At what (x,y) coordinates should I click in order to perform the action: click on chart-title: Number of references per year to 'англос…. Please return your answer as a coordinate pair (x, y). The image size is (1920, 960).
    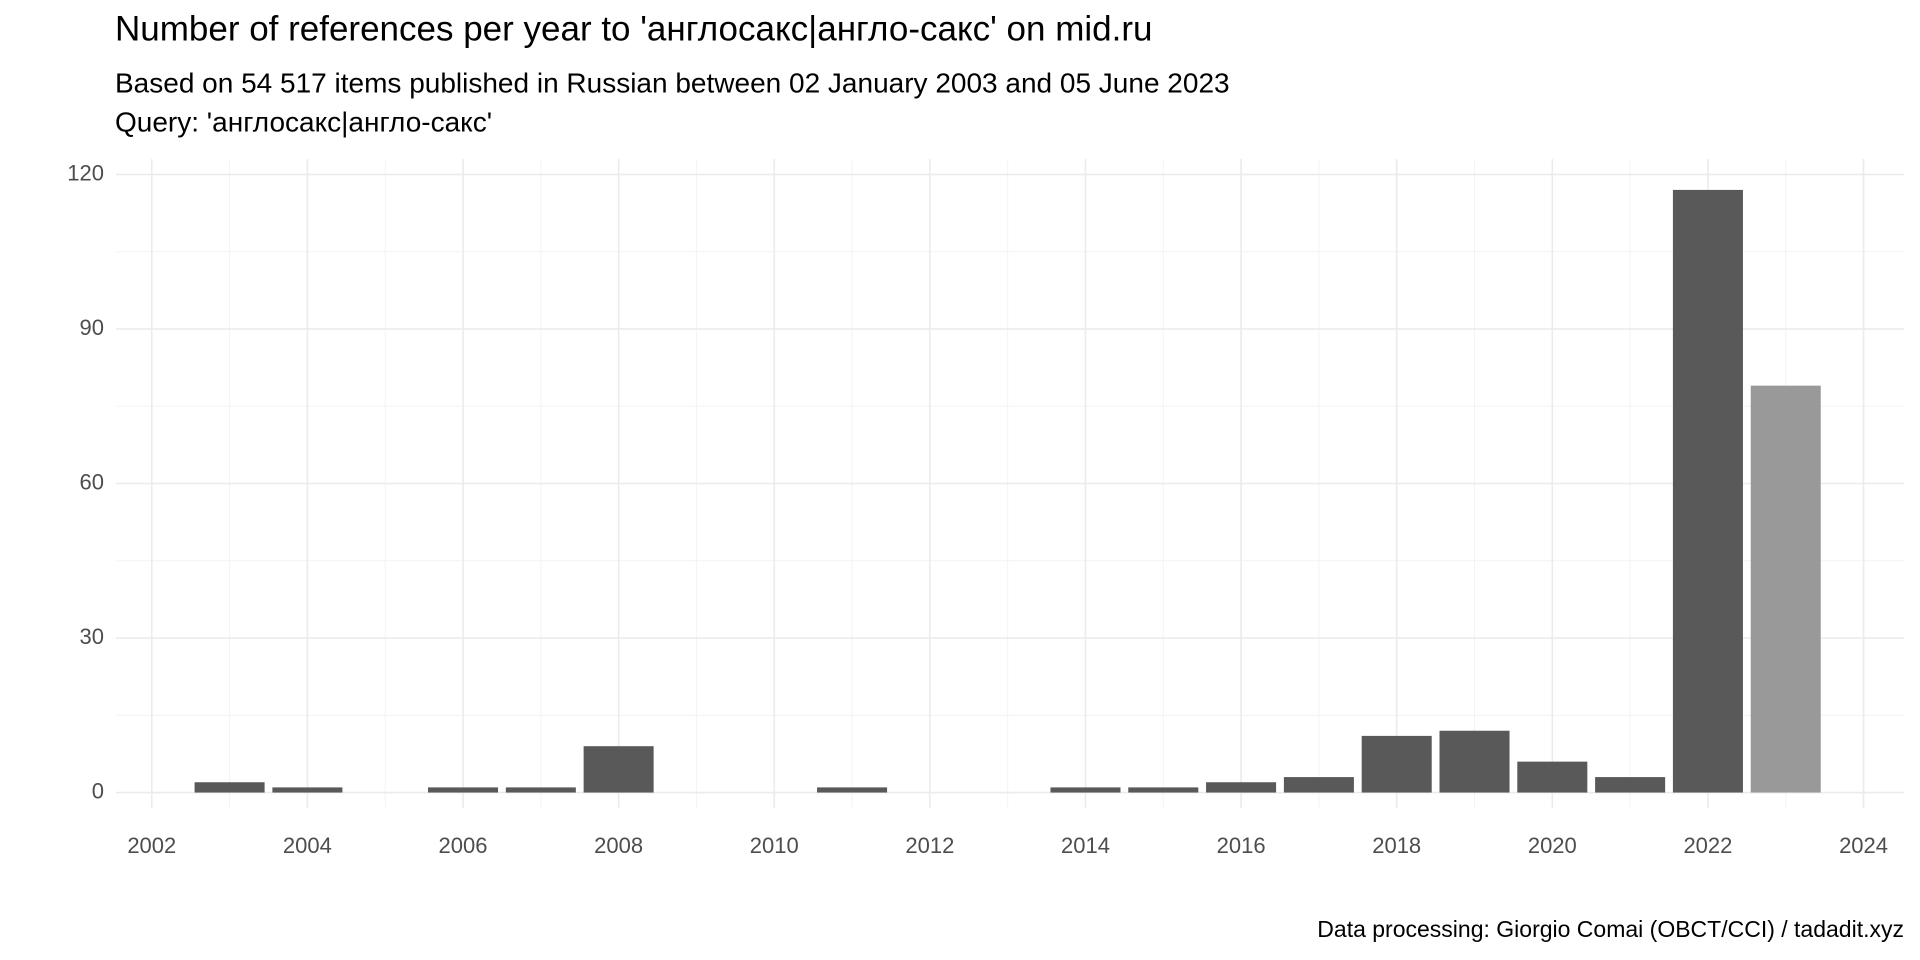
    Looking at the image, I should click on (633, 28).